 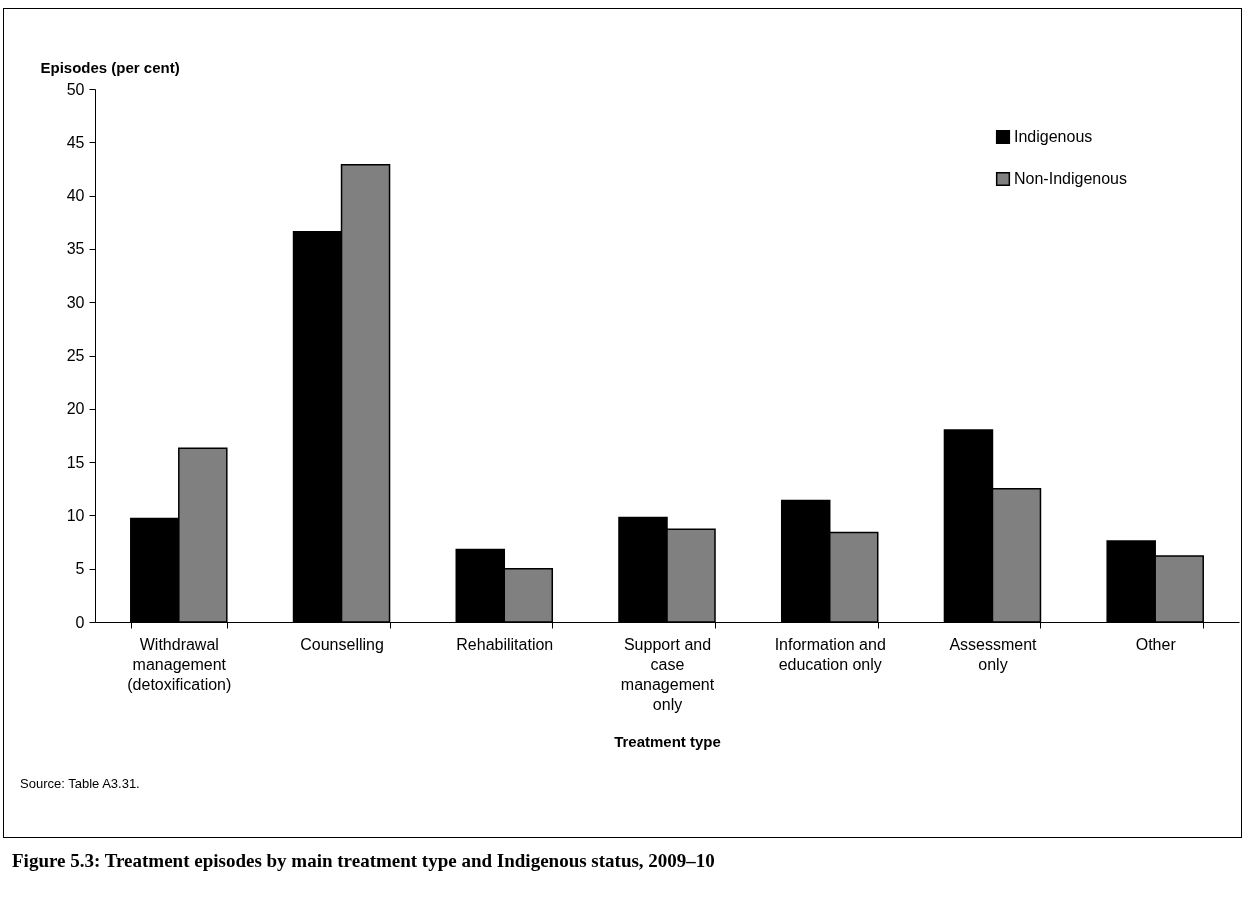 What do you see at coordinates (363, 861) in the screenshot?
I see `text: Figure 5.3: Treatment episodes by main treatment type and Indigenous status, 2009–10` at bounding box center [363, 861].